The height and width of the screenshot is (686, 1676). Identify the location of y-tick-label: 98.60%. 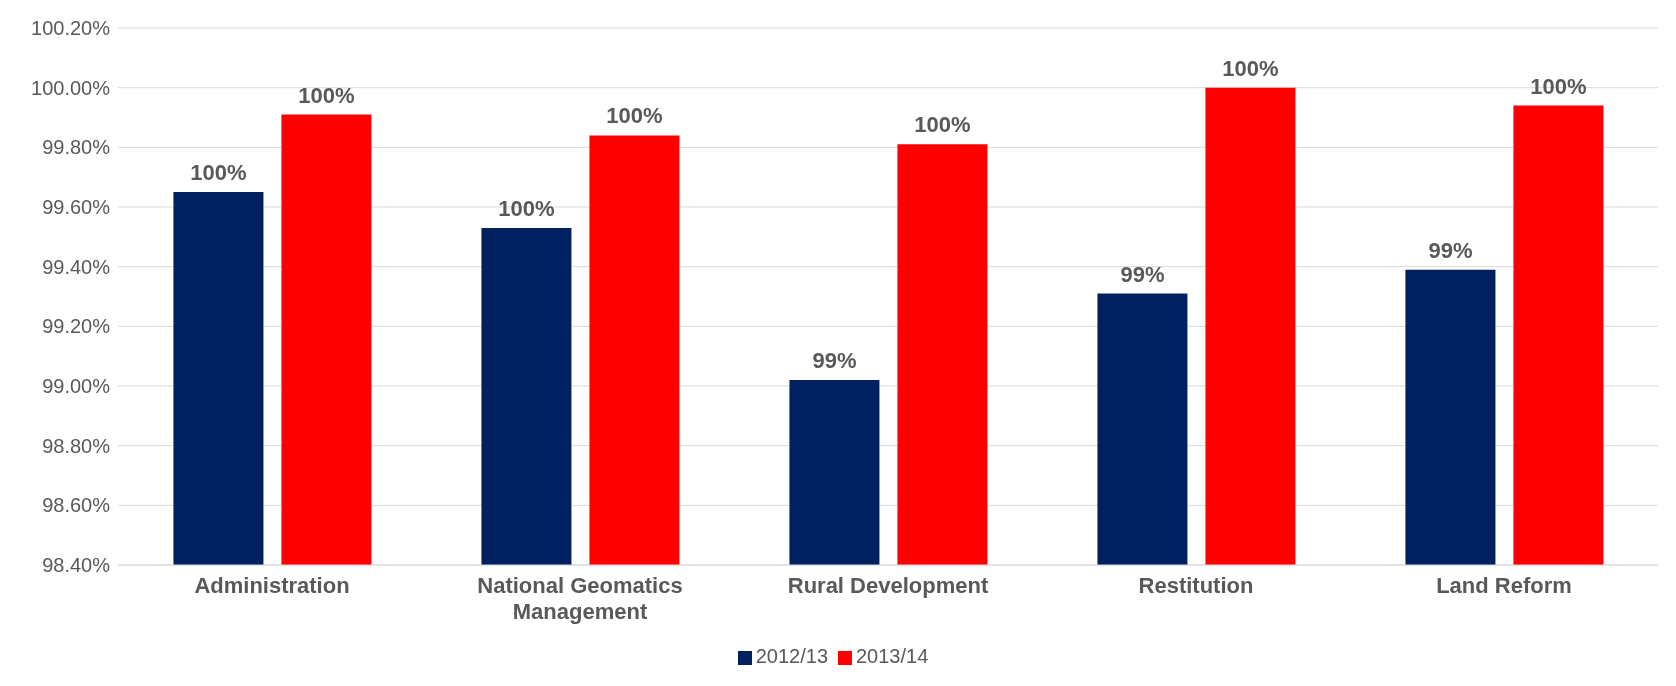
(76, 505).